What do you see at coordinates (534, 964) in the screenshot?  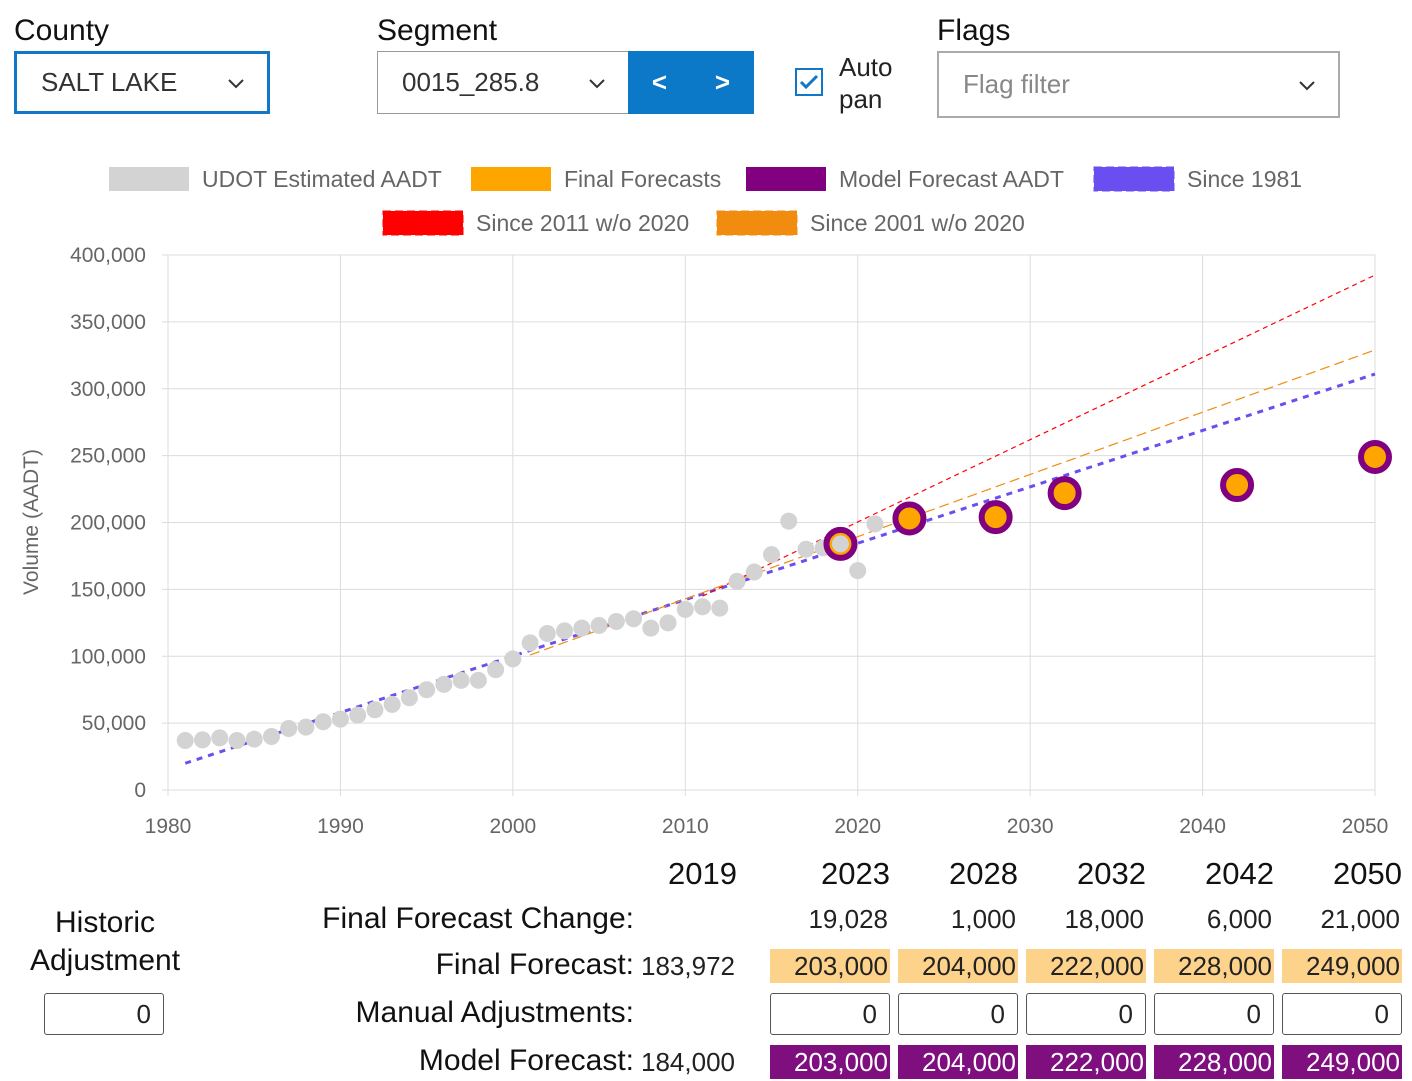 I see `final-forecast-label: Final Forecast:` at bounding box center [534, 964].